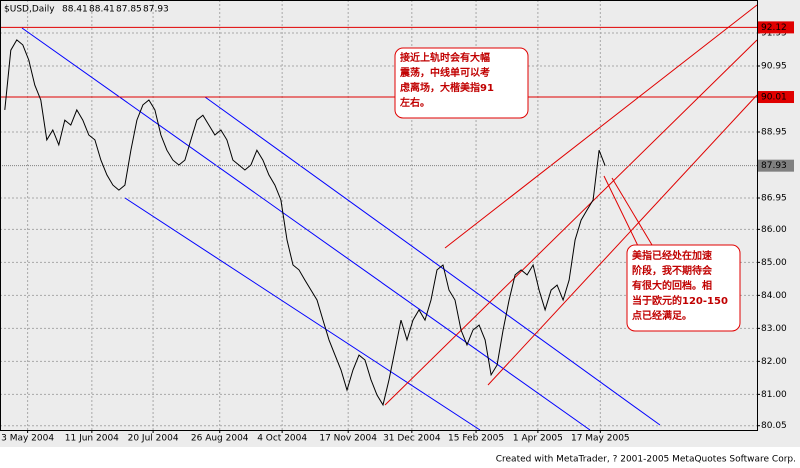  What do you see at coordinates (774, 199) in the screenshot?
I see `y-tick-label: 86.95` at bounding box center [774, 199].